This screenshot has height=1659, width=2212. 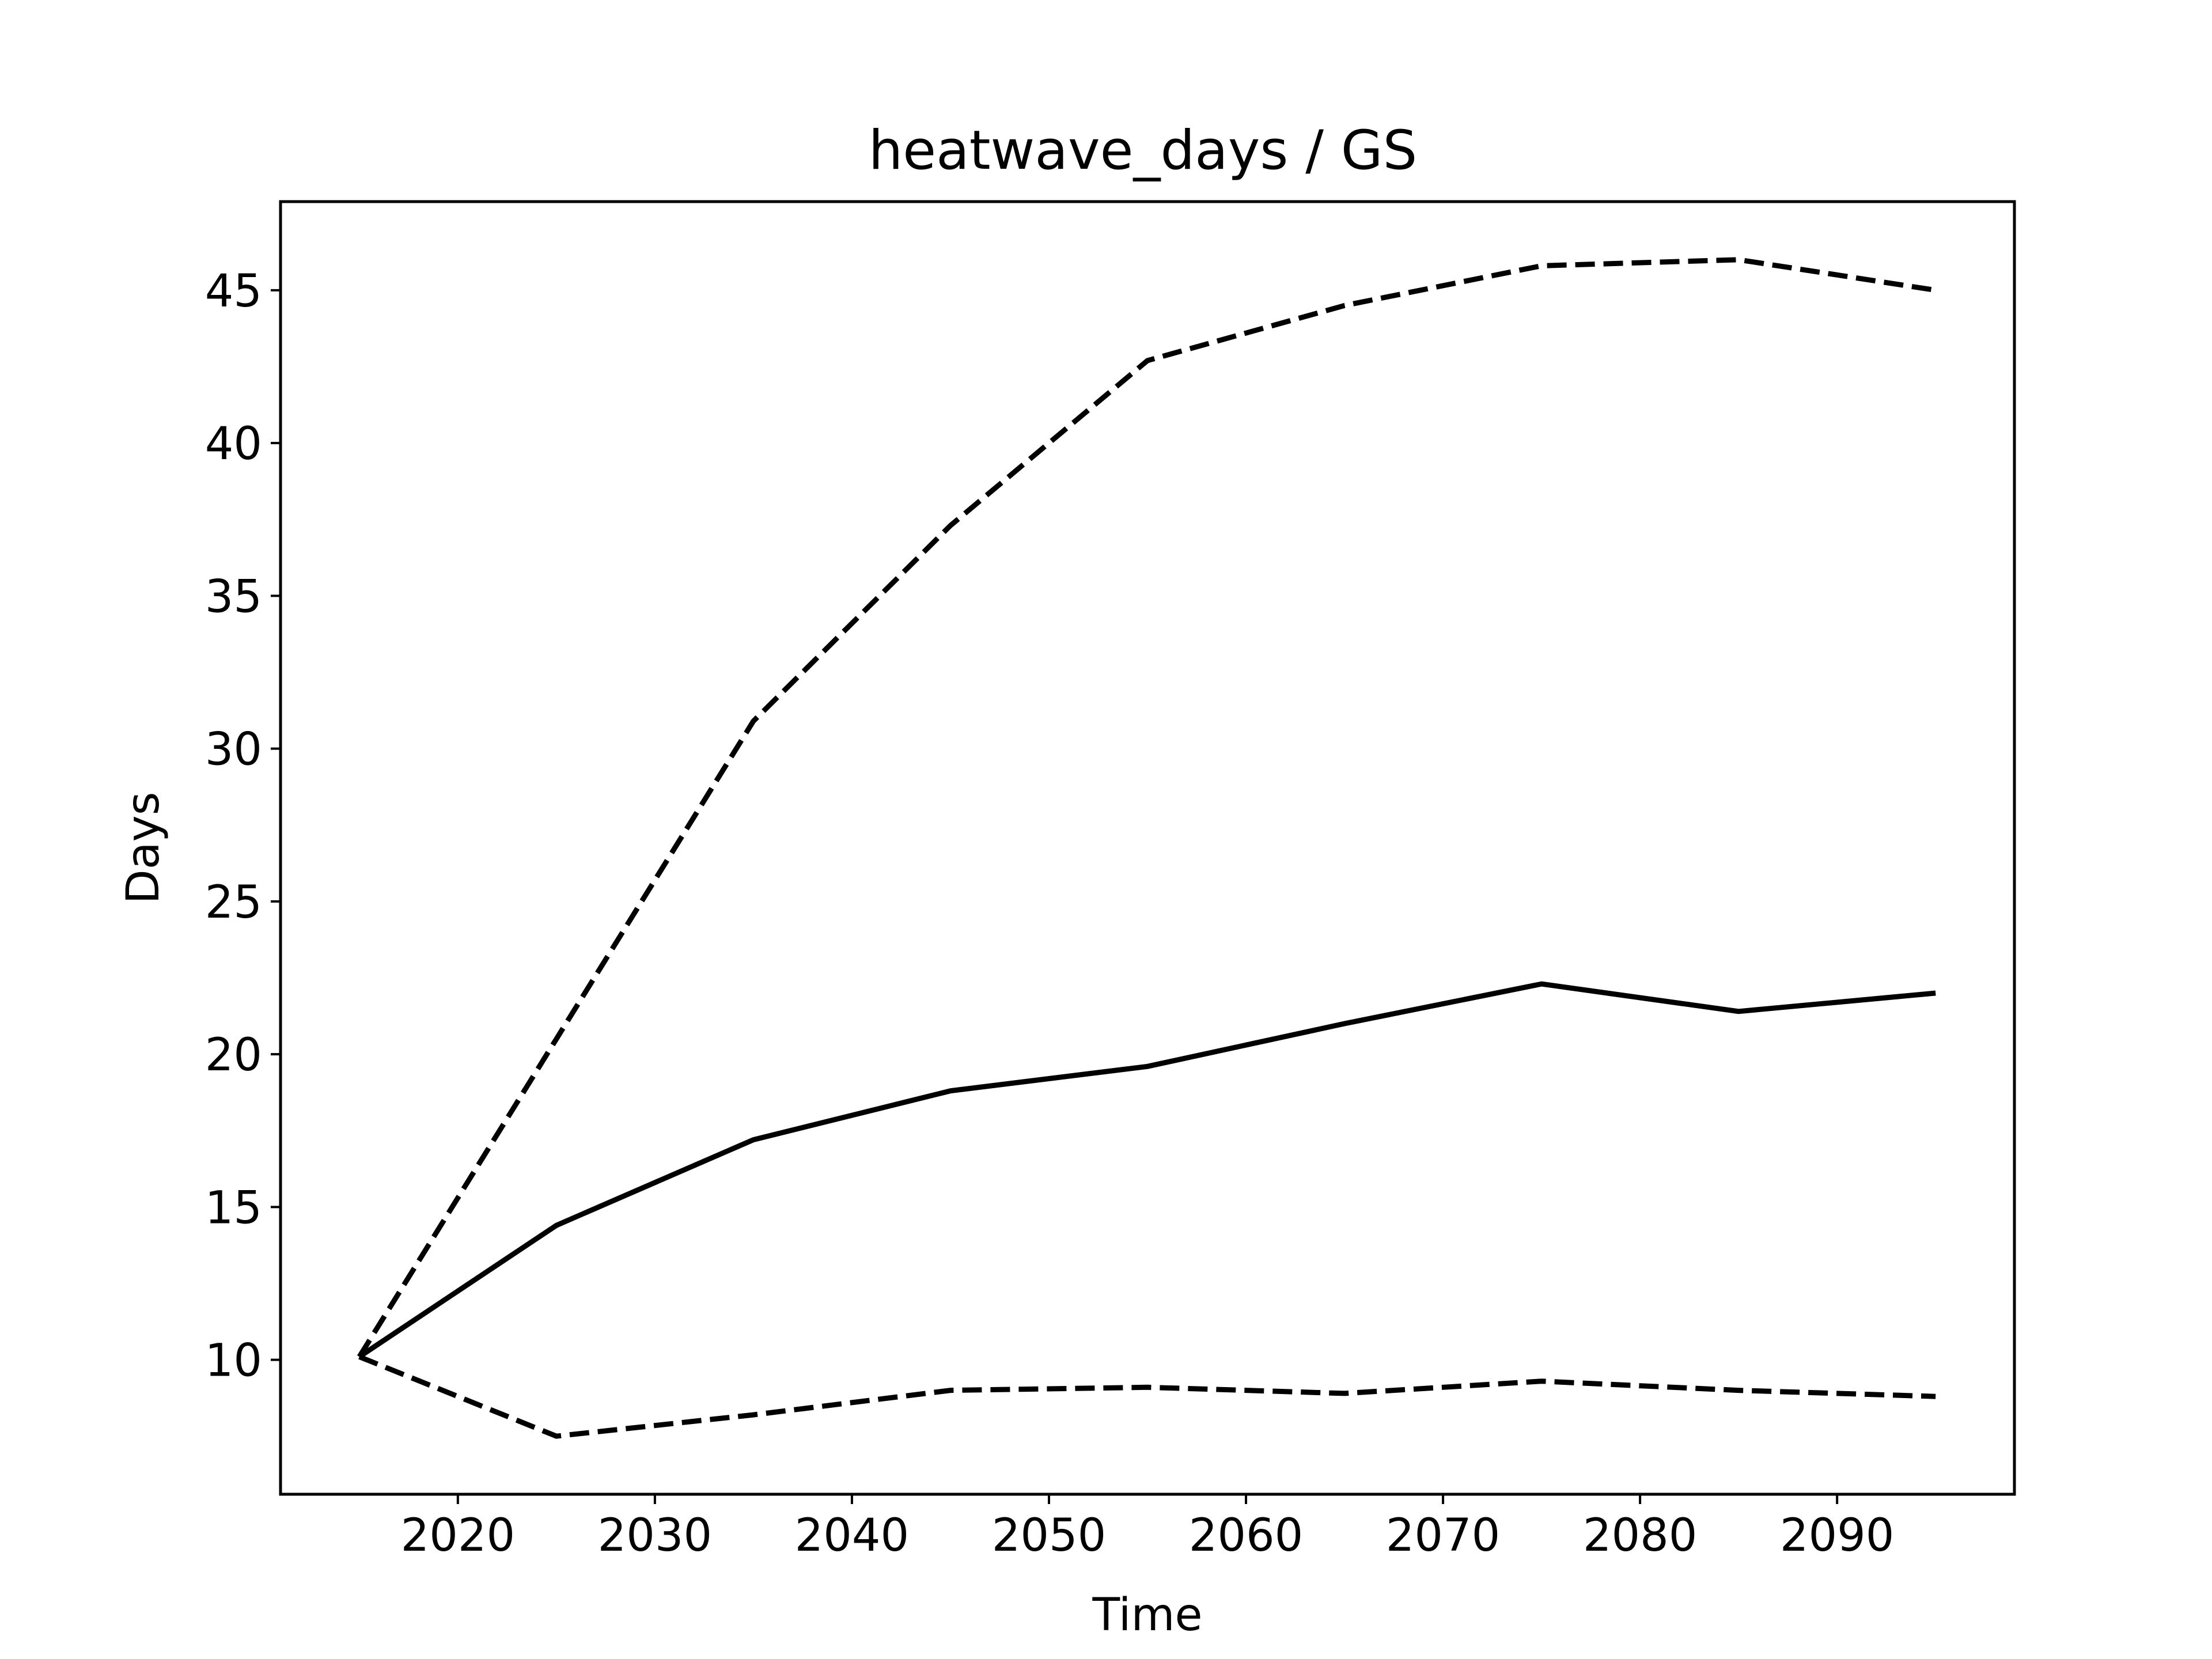 What do you see at coordinates (1443, 1536) in the screenshot?
I see `x-tick-label: 2070` at bounding box center [1443, 1536].